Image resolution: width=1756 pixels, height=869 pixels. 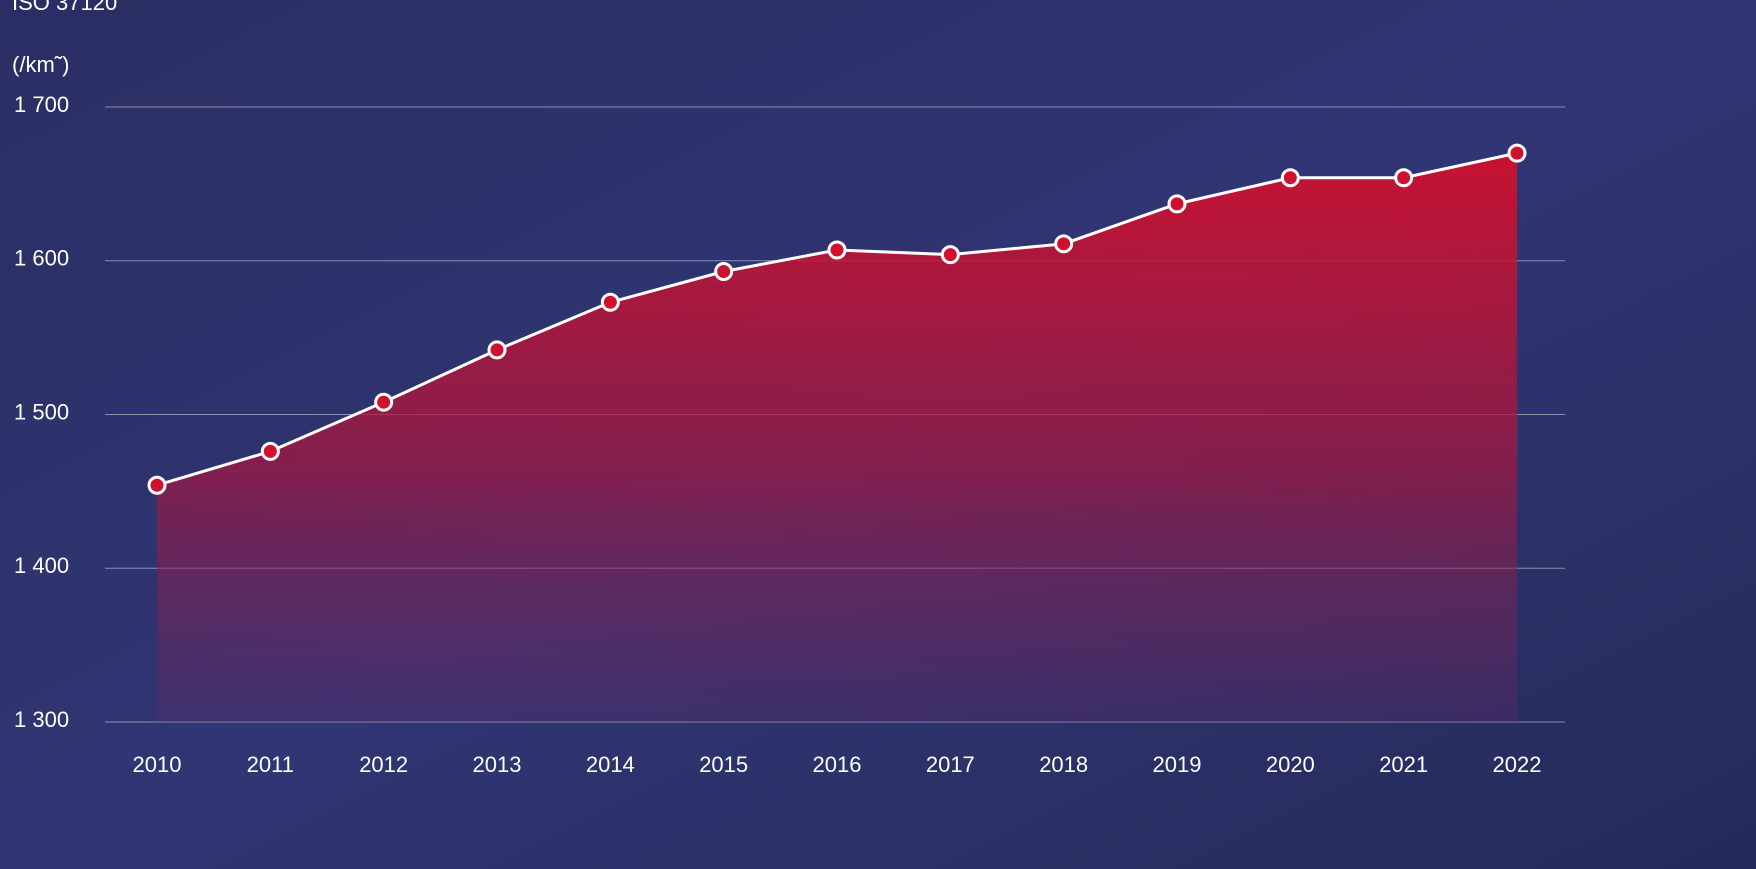 What do you see at coordinates (41, 258) in the screenshot?
I see `y-tick-label: 1 600` at bounding box center [41, 258].